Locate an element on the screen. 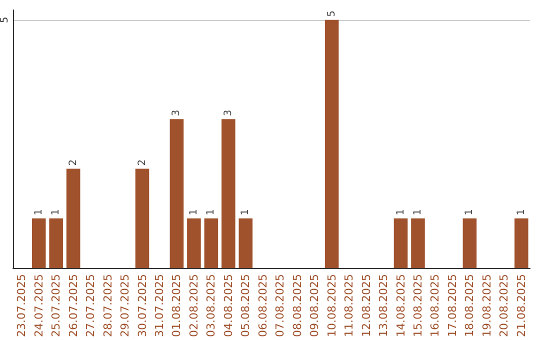 The height and width of the screenshot is (340, 540). x-tick-label: 14.08.2025 is located at coordinates (401, 306).